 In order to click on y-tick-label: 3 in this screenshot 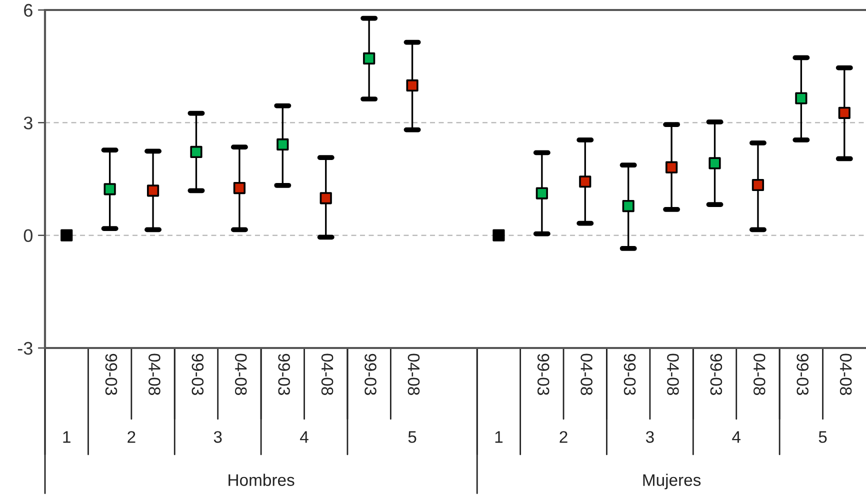, I will do `click(28, 123)`.